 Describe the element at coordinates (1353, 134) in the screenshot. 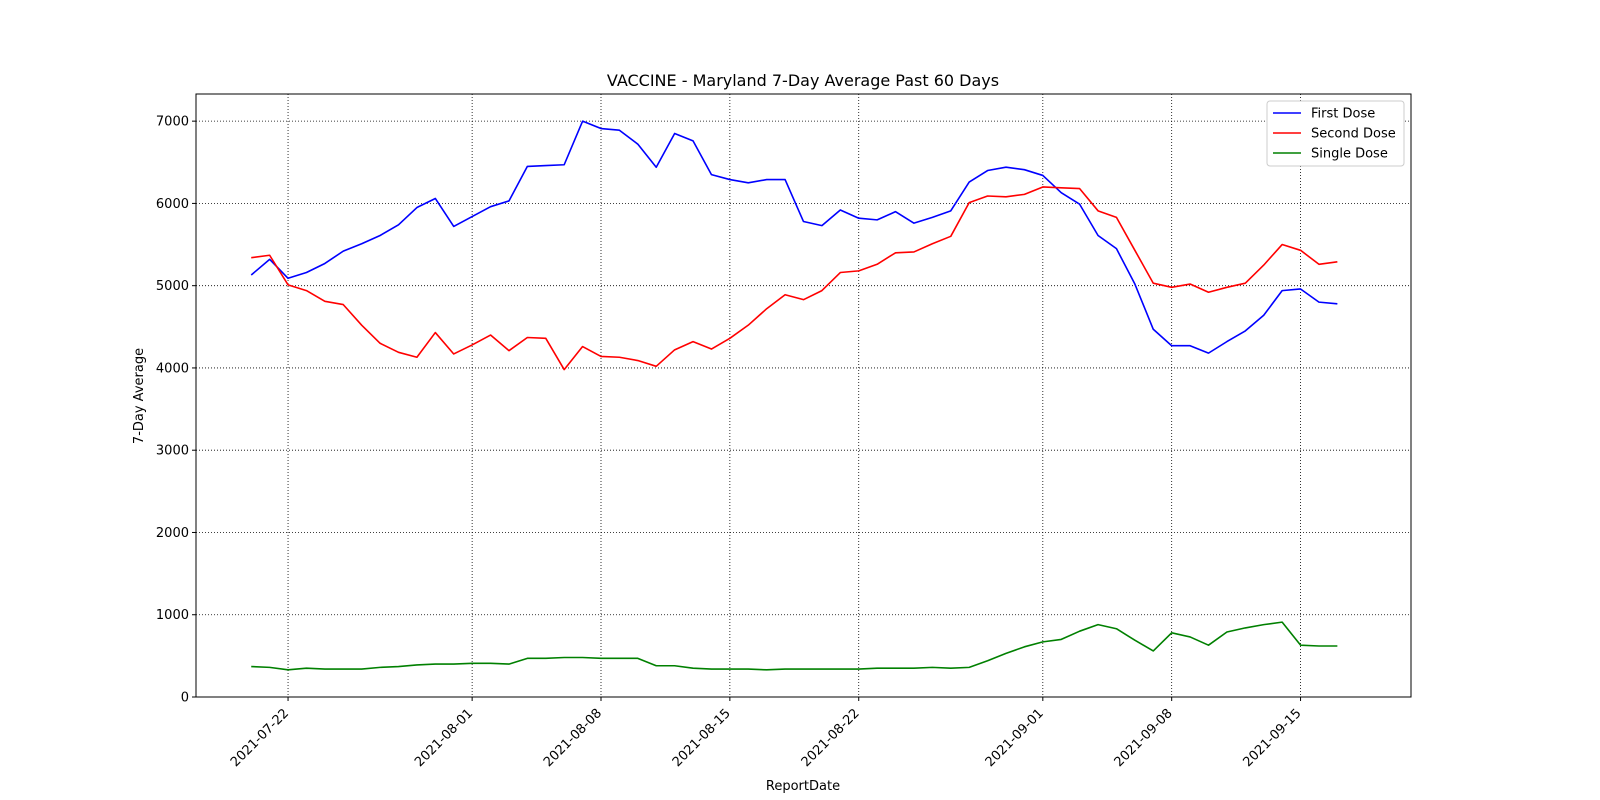

I see `legend-label-second-dose: Second Dose` at that location.